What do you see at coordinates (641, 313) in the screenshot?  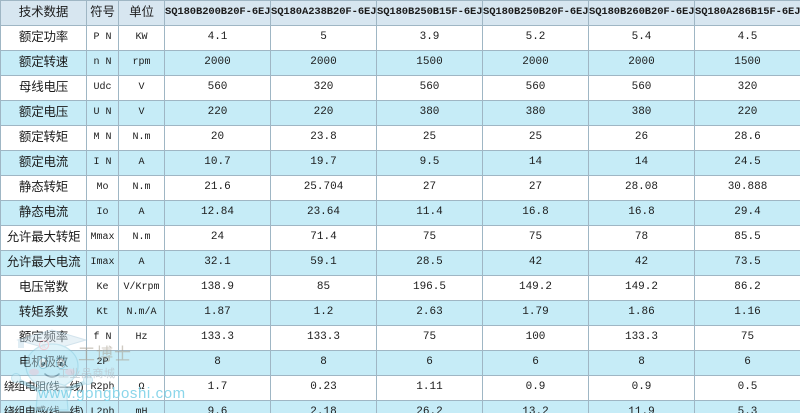 I see `cell-value: 1.86` at bounding box center [641, 313].